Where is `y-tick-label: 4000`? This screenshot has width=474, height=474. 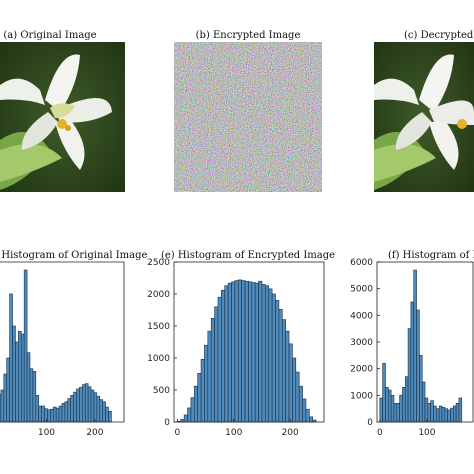
y-tick-label: 4000 is located at coordinates (361, 316).